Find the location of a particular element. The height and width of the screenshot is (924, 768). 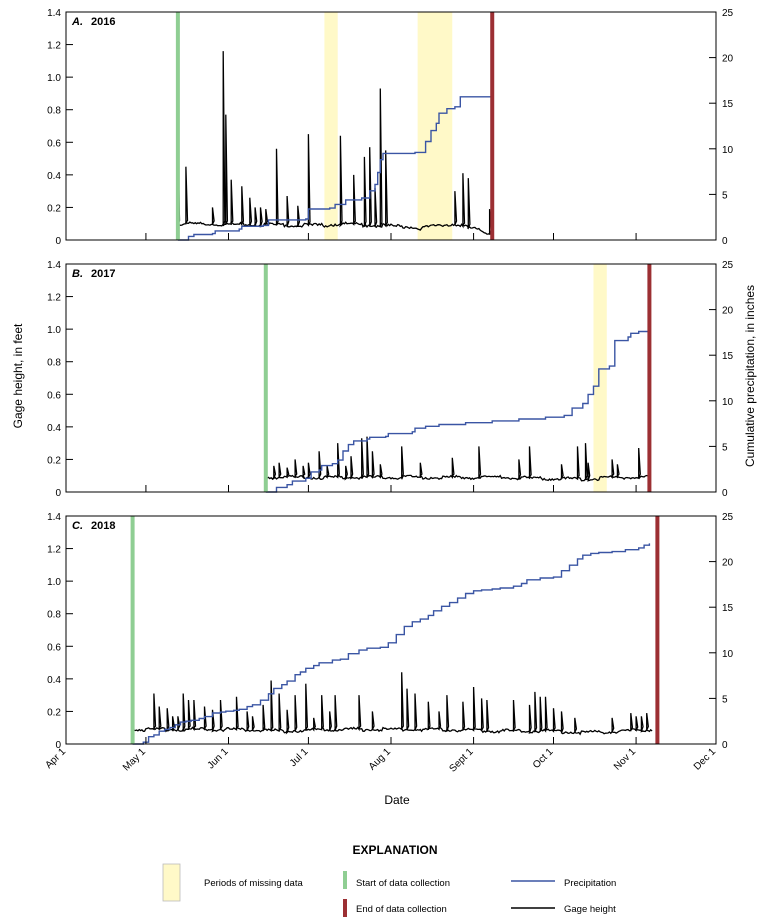

y-axis-left-label: Gage height, in feet is located at coordinates (18, 375).